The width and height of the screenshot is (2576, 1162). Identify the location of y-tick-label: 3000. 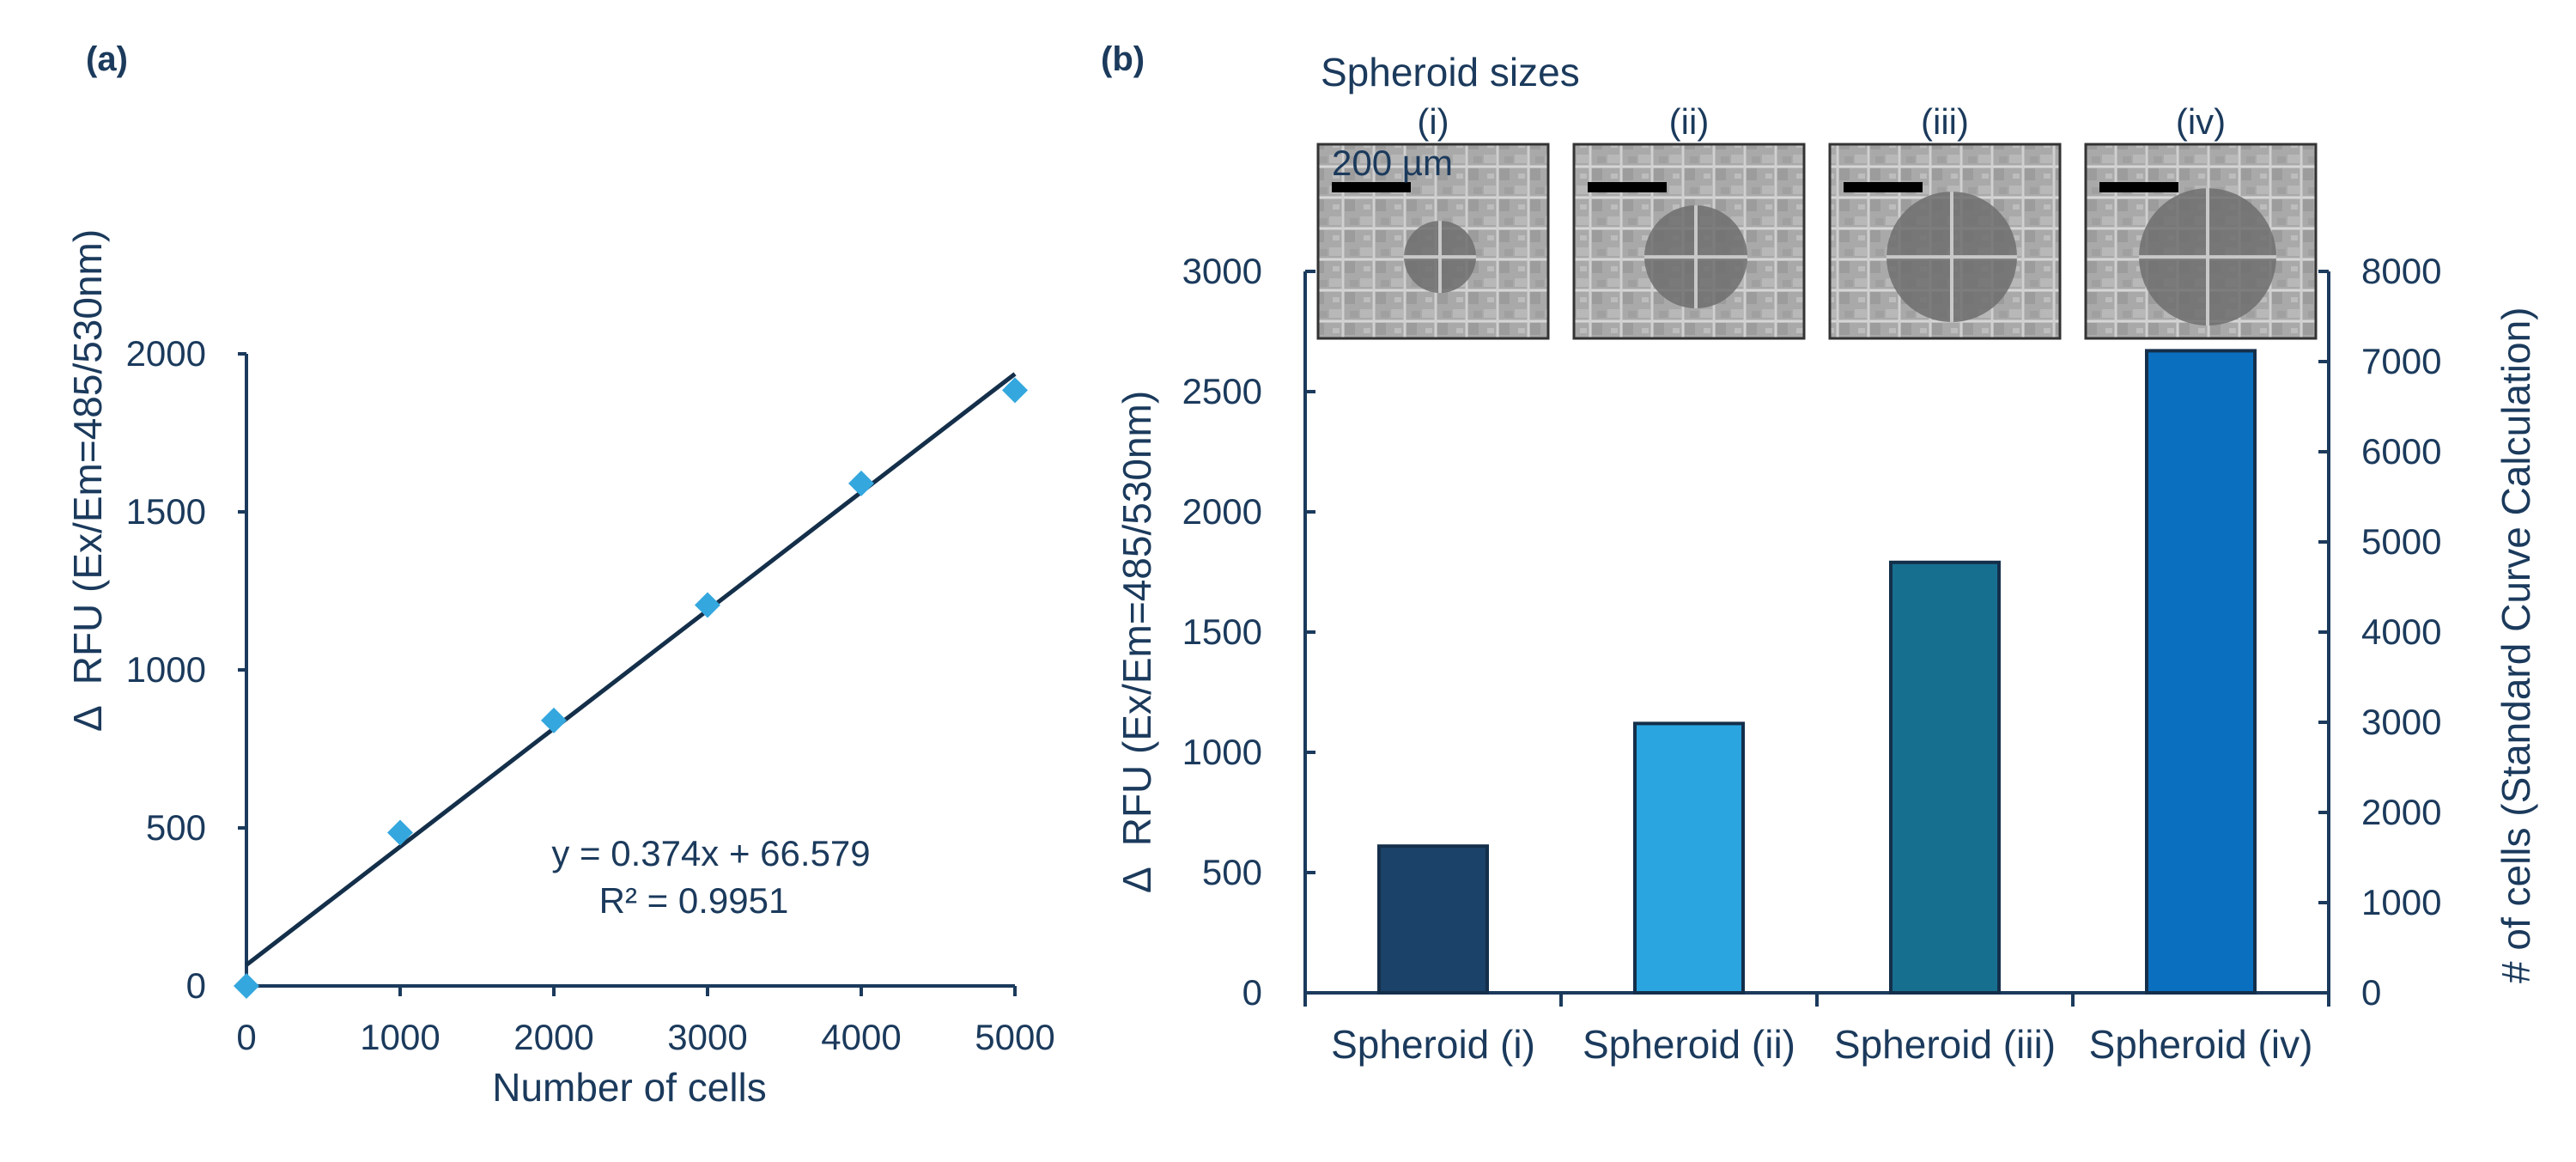
(1222, 271).